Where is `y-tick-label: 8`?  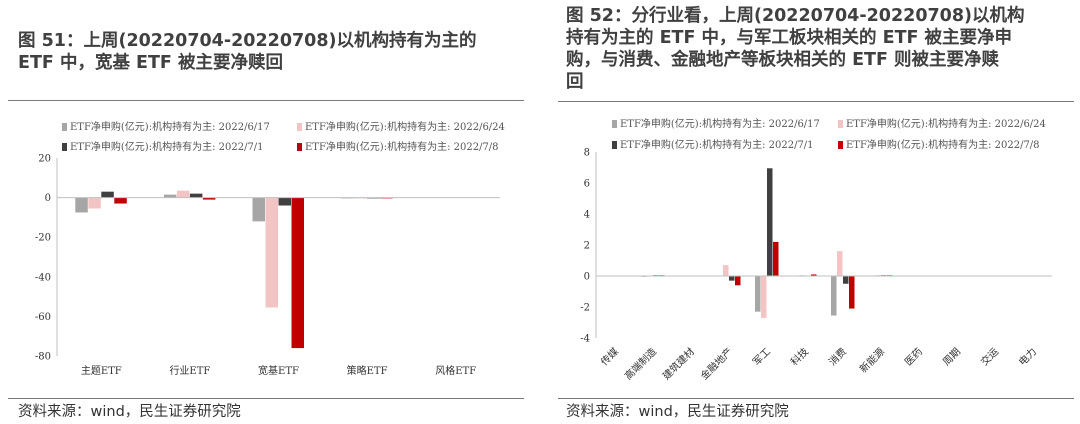
y-tick-label: 8 is located at coordinates (587, 153).